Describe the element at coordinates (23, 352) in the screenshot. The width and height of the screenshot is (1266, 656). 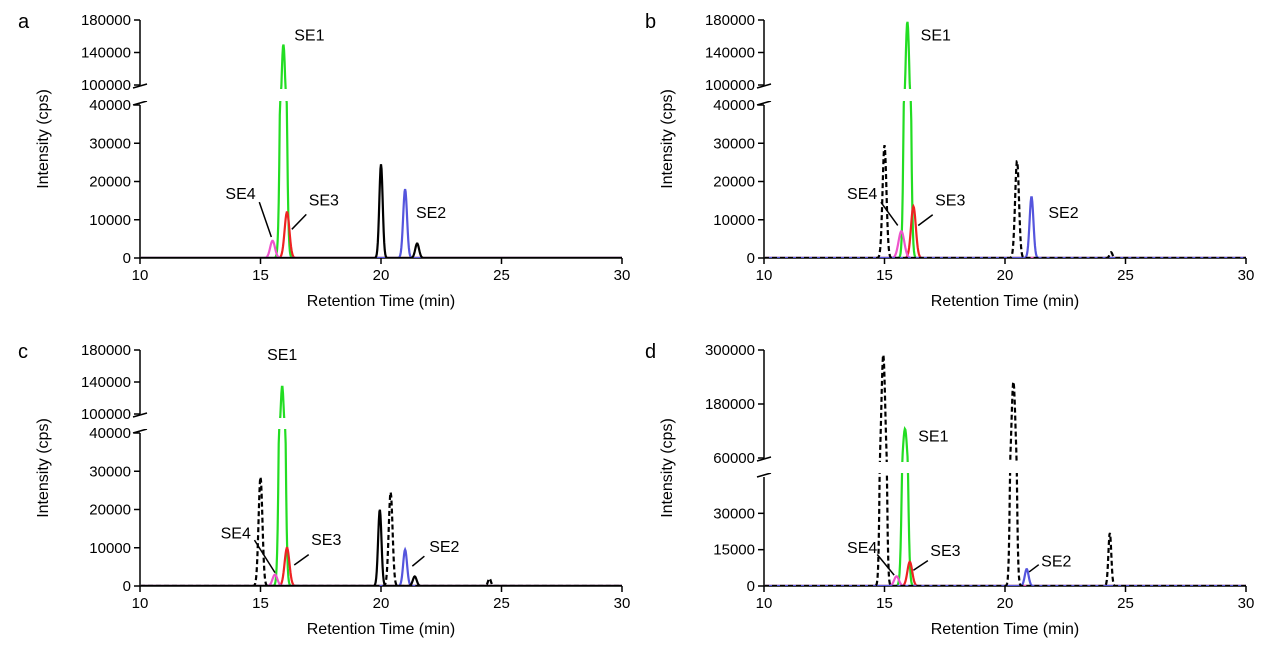
I see `panel-letter: c` at that location.